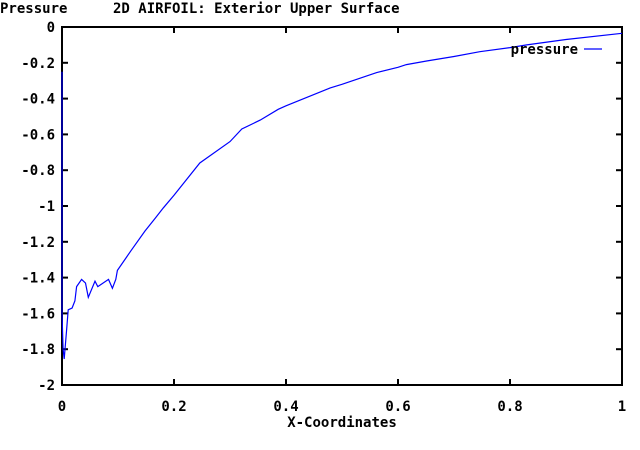 The image size is (640, 450). What do you see at coordinates (285, 407) in the screenshot?
I see `x-tick-label: 0.4` at bounding box center [285, 407].